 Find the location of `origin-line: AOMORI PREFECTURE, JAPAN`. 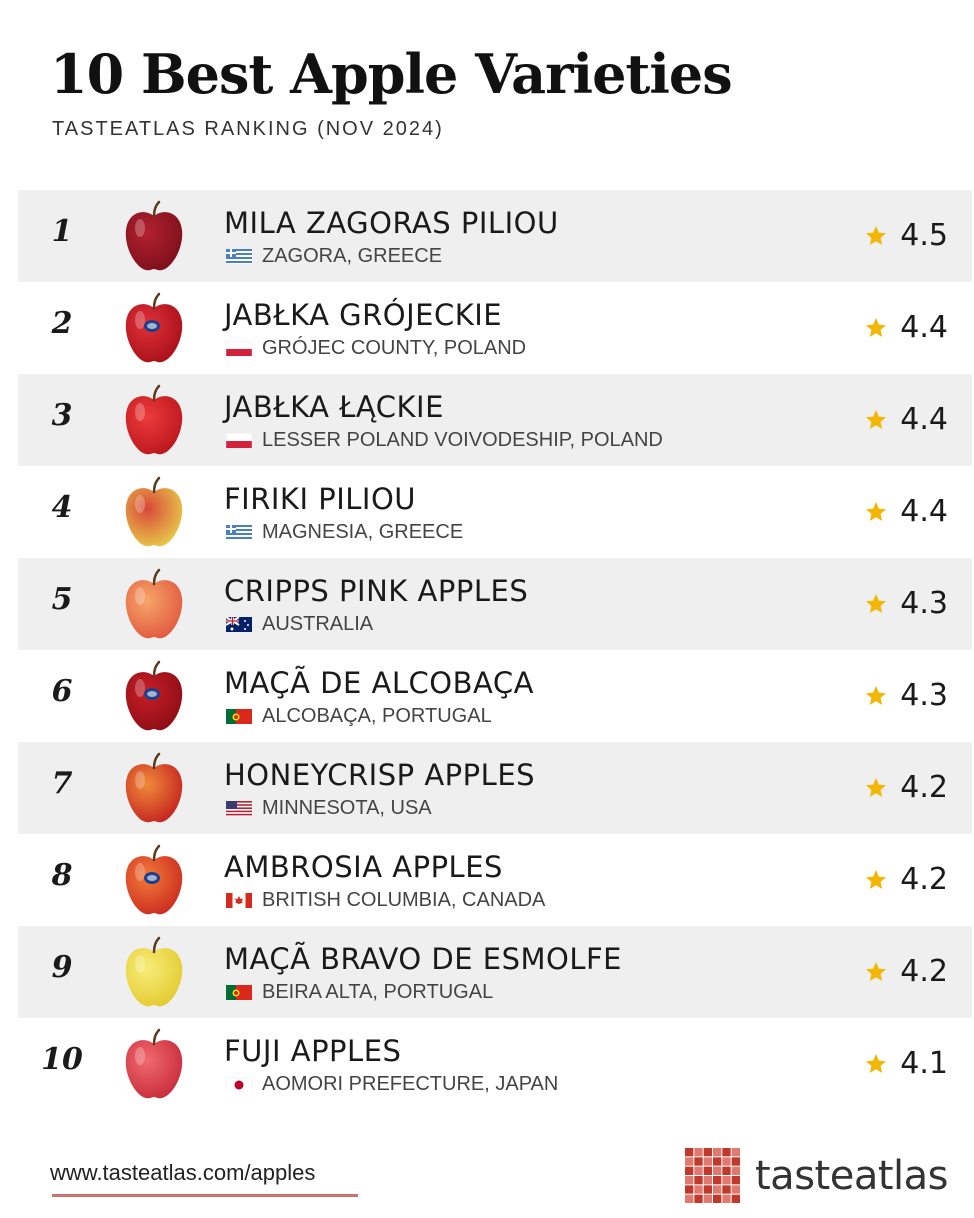

origin-line: AOMORI PREFECTURE, JAPAN is located at coordinates (392, 1084).